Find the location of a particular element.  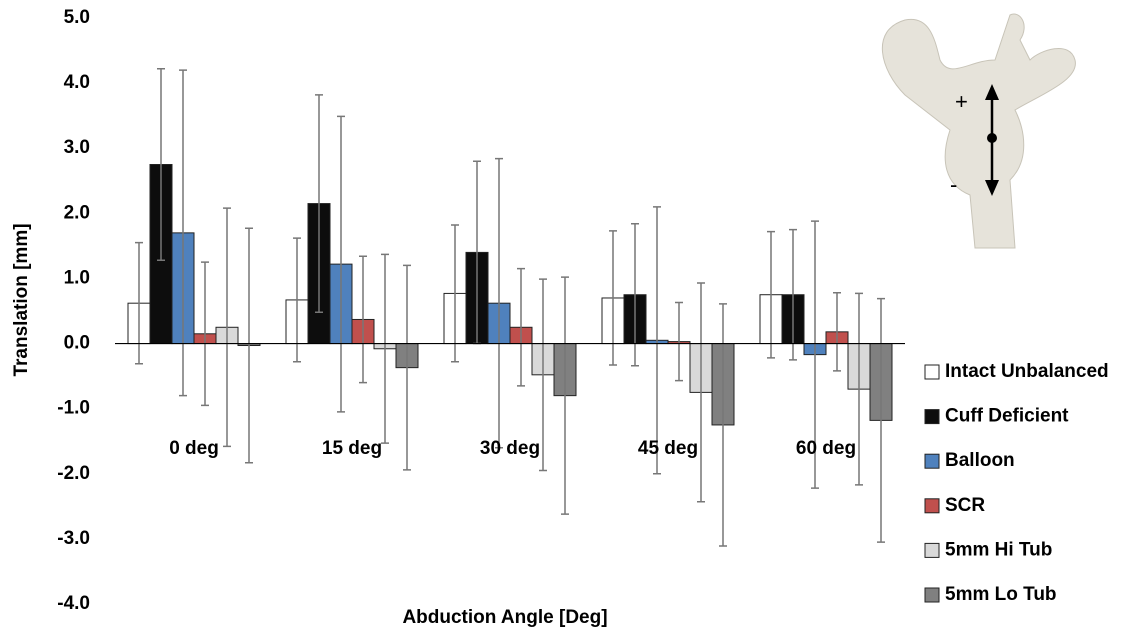

x-tick-label: 15 deg is located at coordinates (352, 448).